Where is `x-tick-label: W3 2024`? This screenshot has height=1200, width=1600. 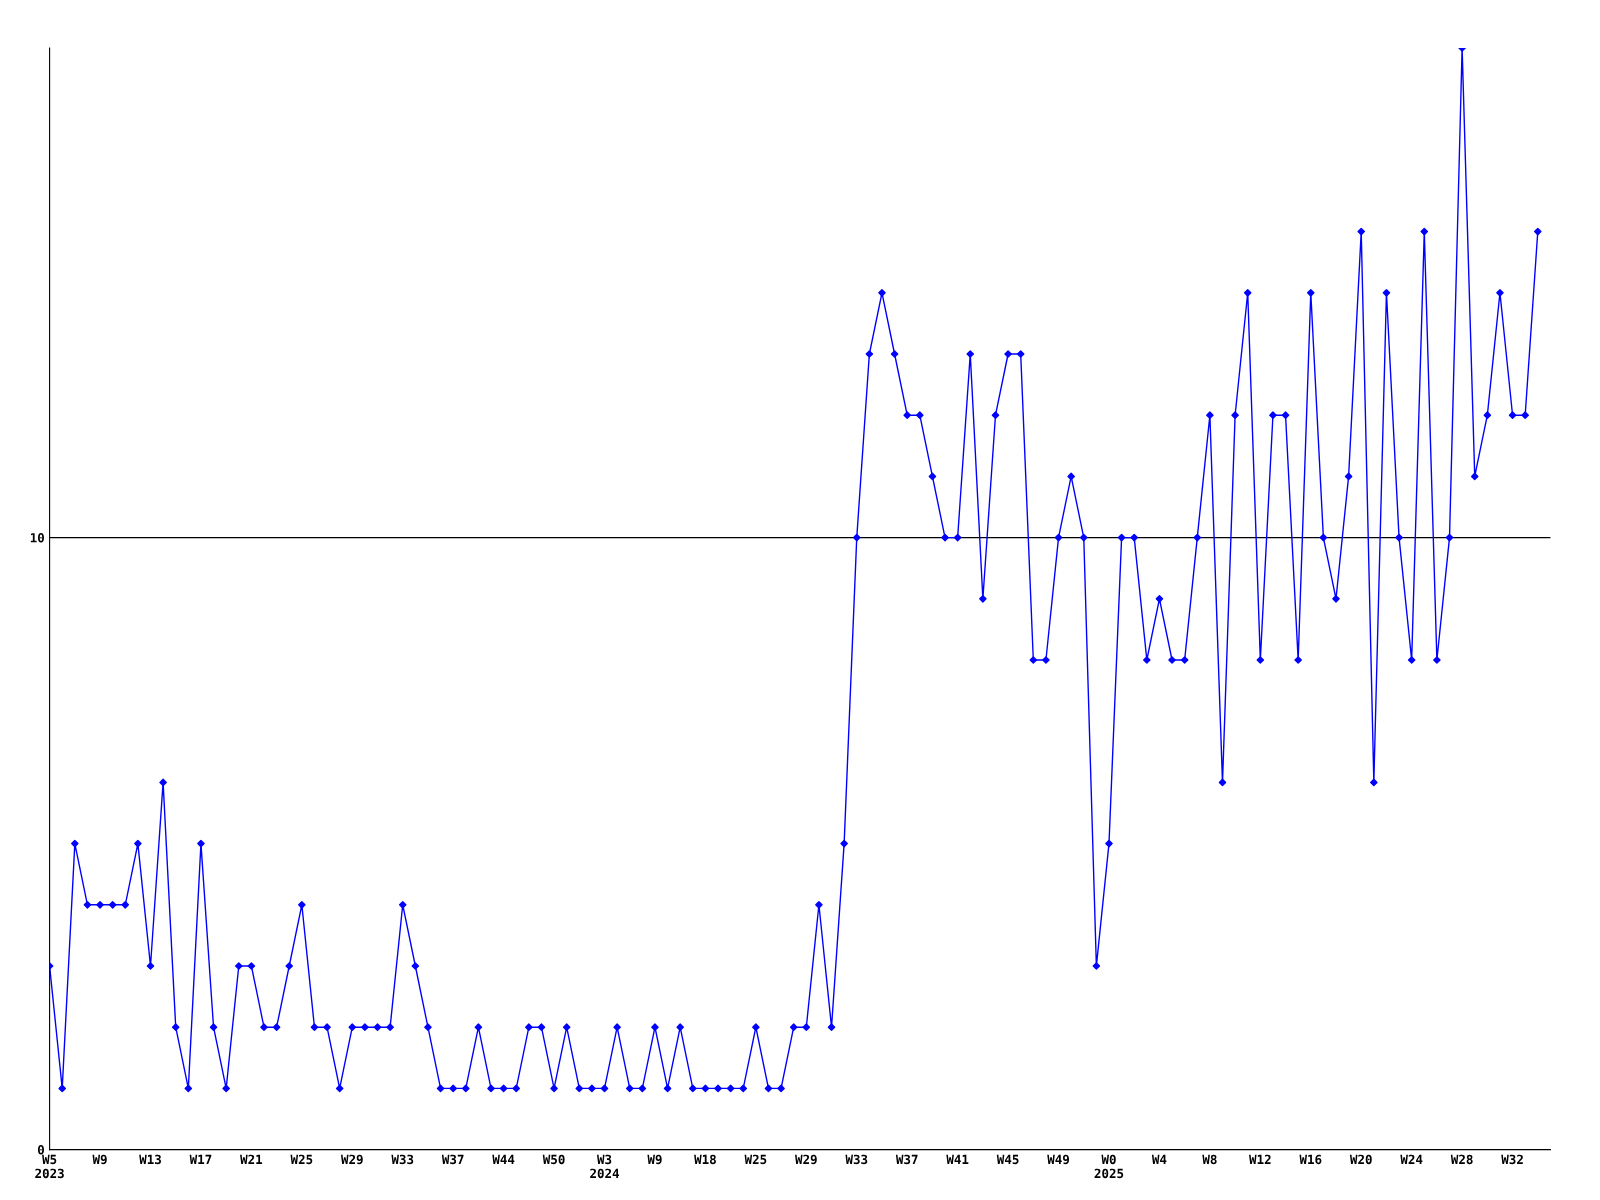
x-tick-label: W3 2024 is located at coordinates (605, 1166).